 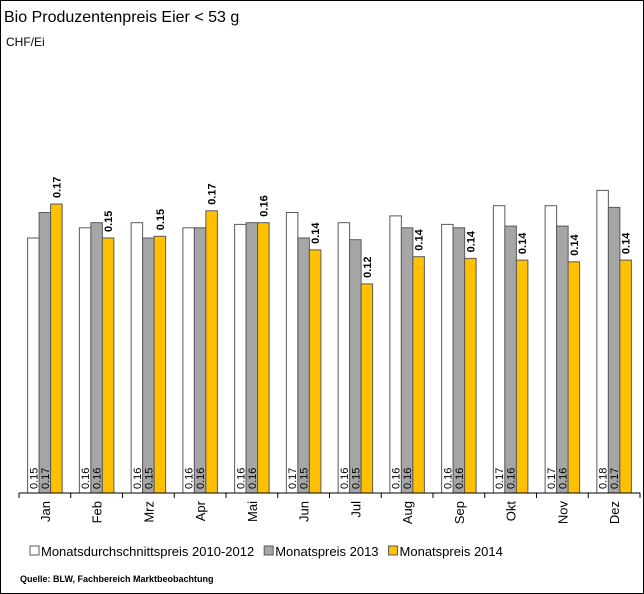 I want to click on x-tick-label: Mai, so click(x=252, y=511).